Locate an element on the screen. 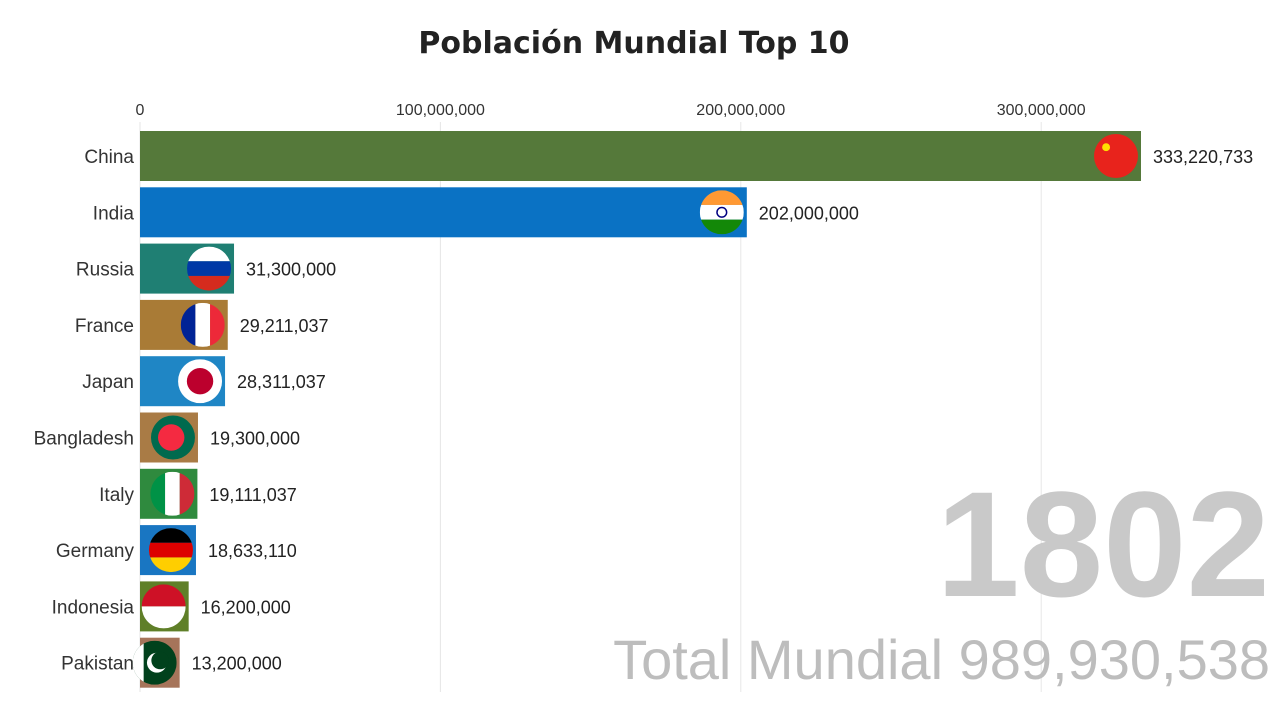 The width and height of the screenshot is (1280, 720). italy-flag-icon is located at coordinates (172, 493).